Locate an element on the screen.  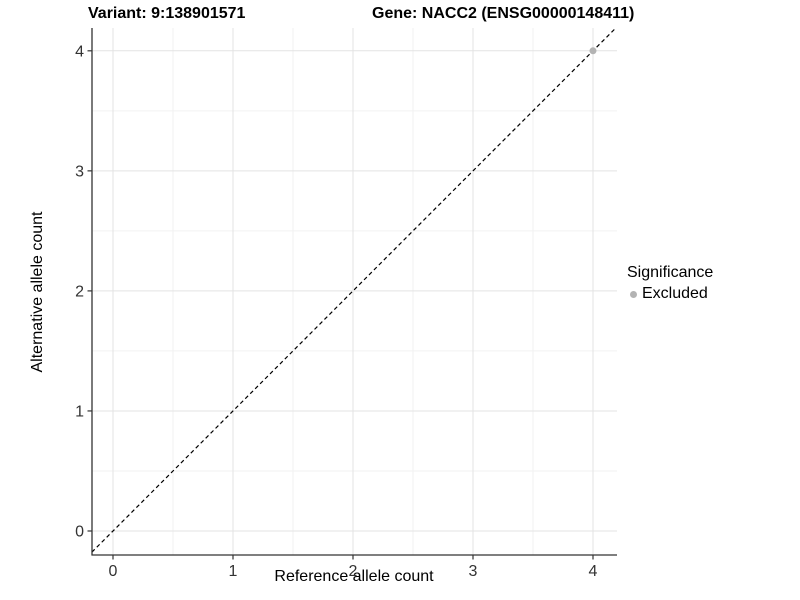
x-axis-label: Reference allele count is located at coordinates (354, 576).